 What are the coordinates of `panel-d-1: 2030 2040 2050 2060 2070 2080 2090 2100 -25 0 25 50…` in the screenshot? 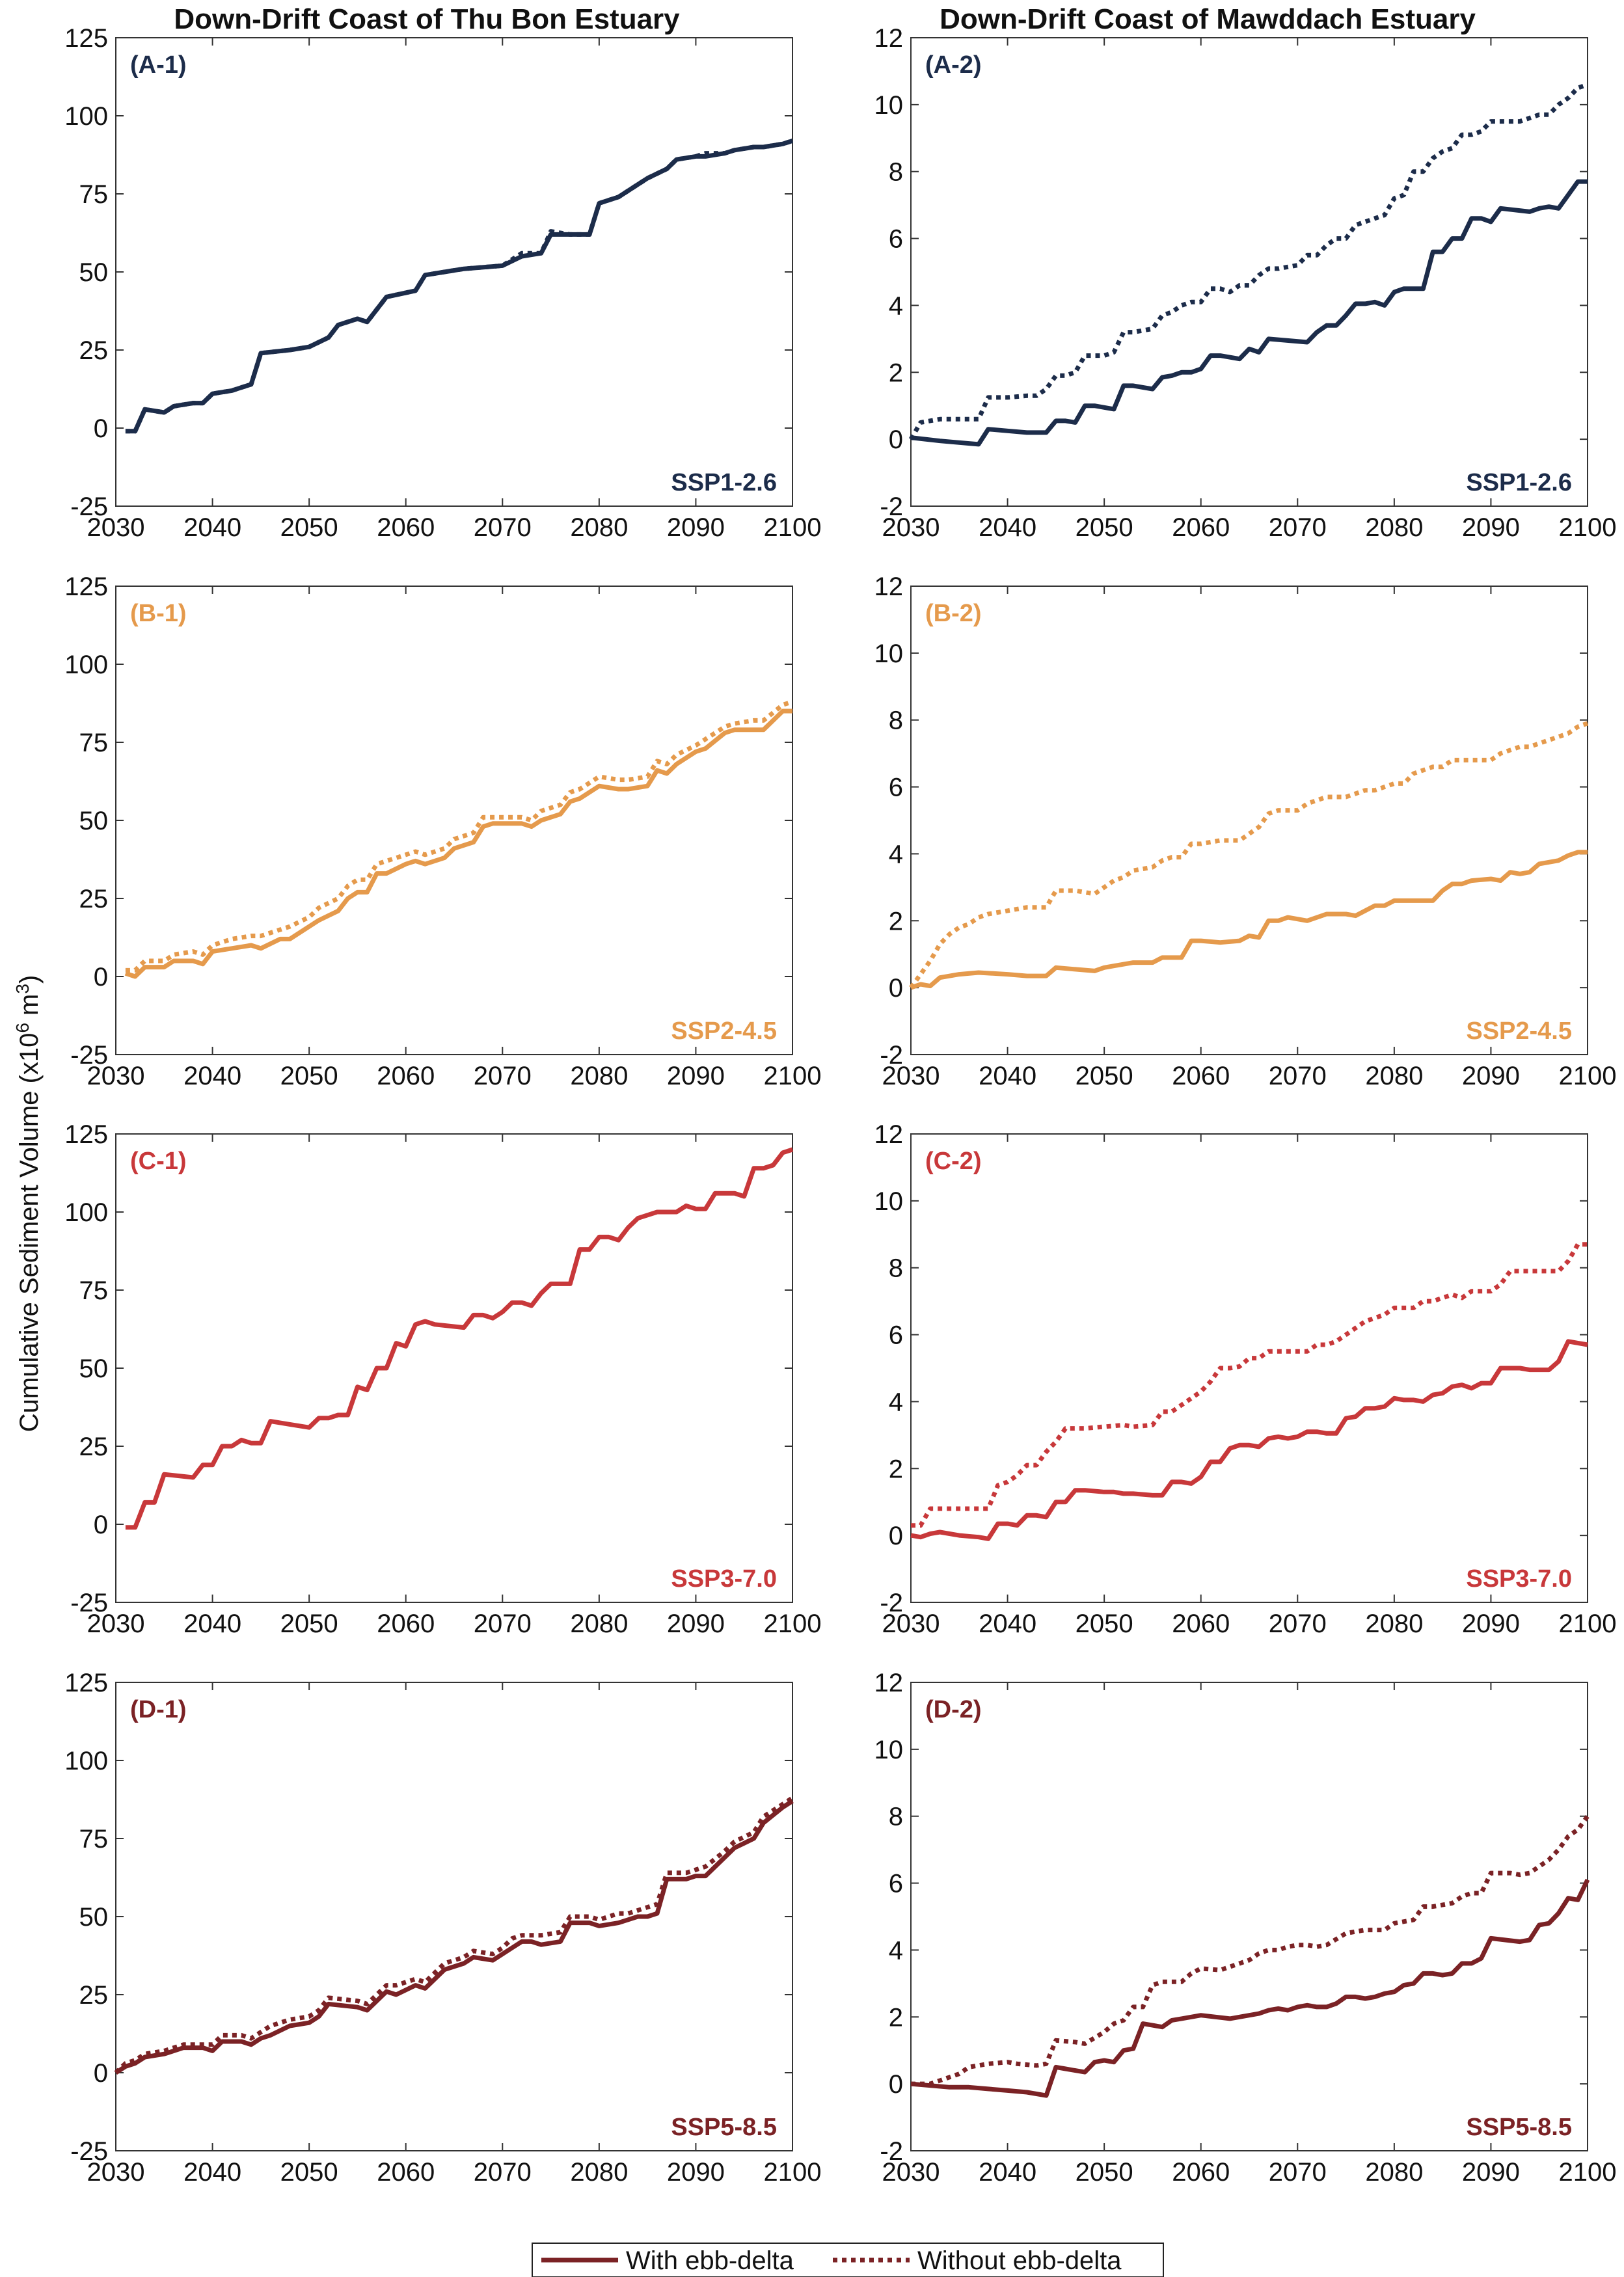 It's located at (442, 1928).